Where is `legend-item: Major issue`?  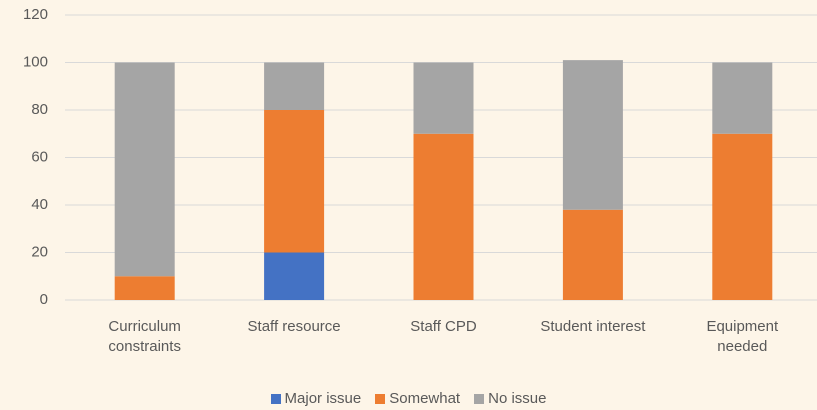 legend-item: Major issue is located at coordinates (316, 398).